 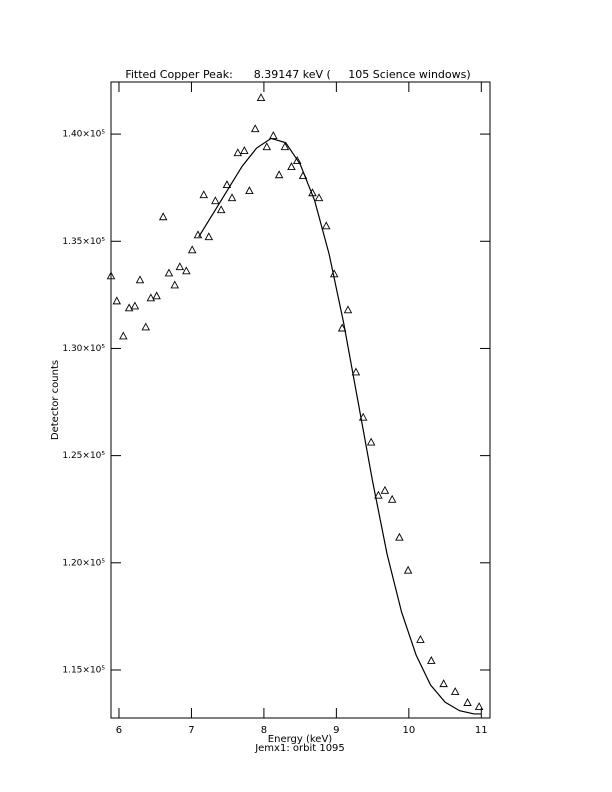 What do you see at coordinates (83, 349) in the screenshot?
I see `y-tick-label: 1.30×10⁵` at bounding box center [83, 349].